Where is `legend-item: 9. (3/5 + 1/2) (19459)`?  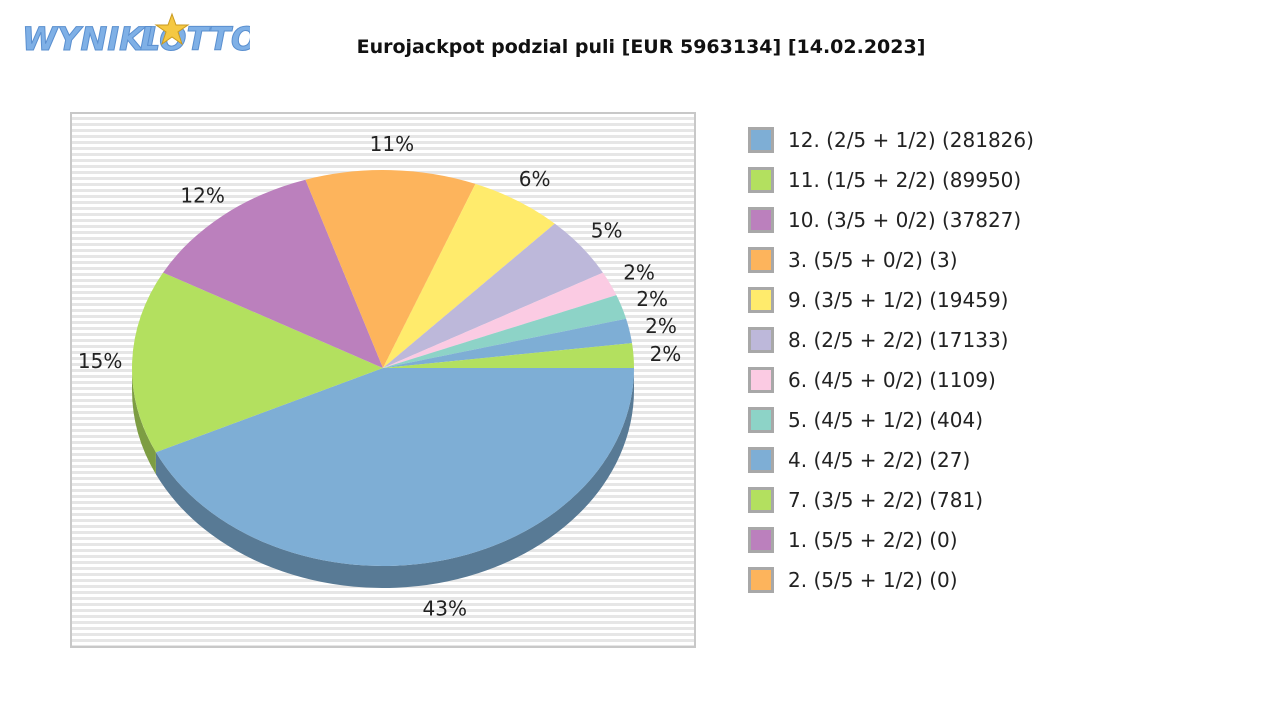 legend-item: 9. (3/5 + 1/2) (19459) is located at coordinates (891, 300).